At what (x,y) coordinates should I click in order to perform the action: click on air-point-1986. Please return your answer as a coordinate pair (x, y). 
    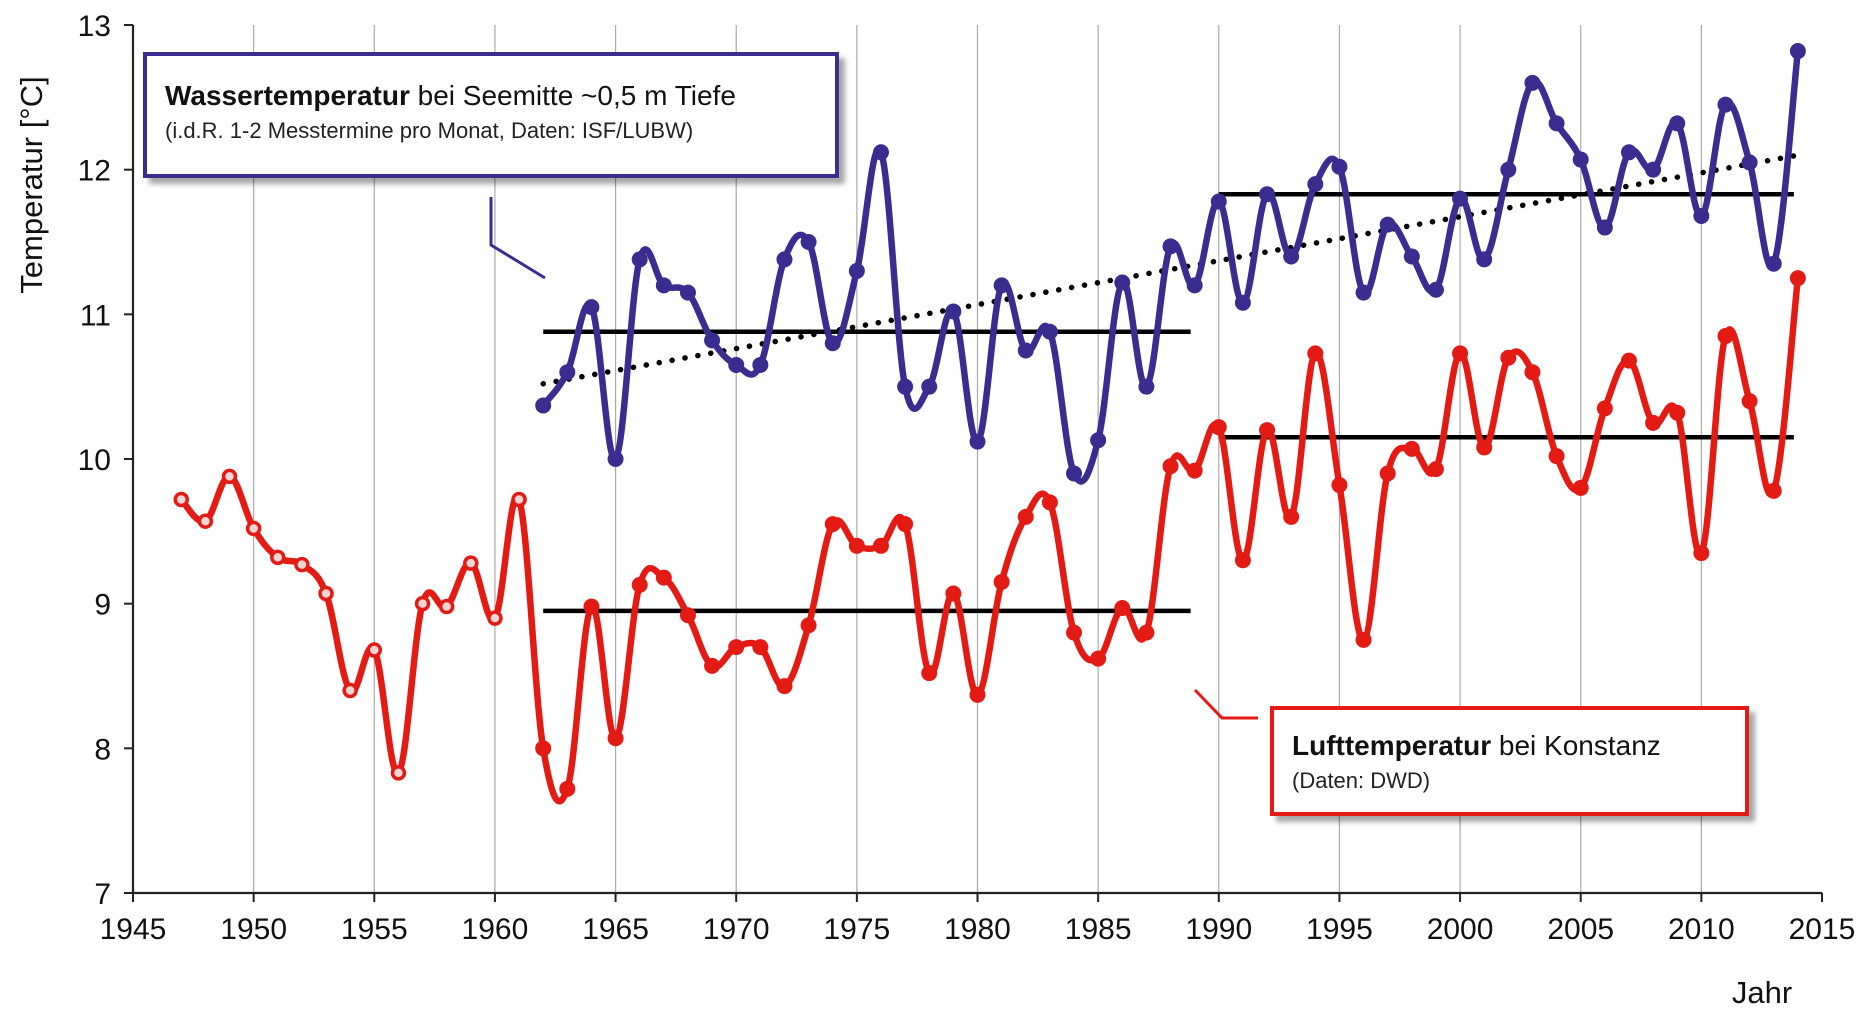
    Looking at the image, I should click on (1122, 608).